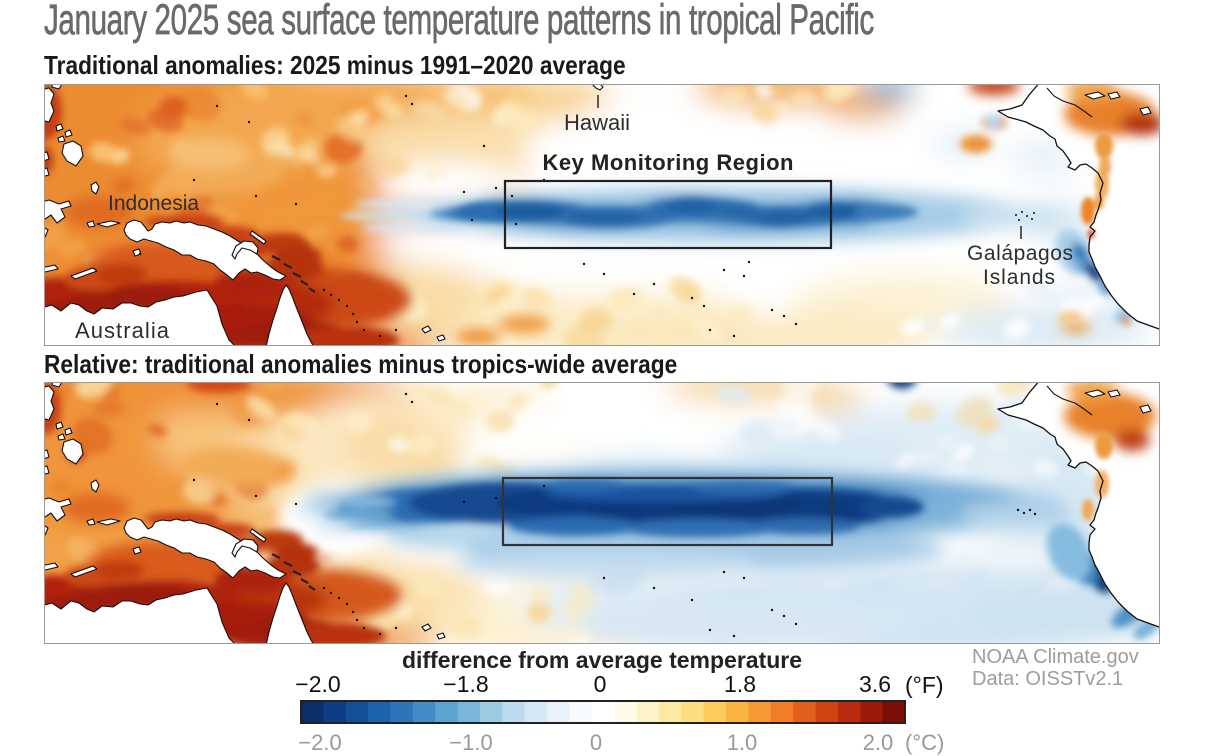  I want to click on svg-text: Hawaii, so click(597, 122).